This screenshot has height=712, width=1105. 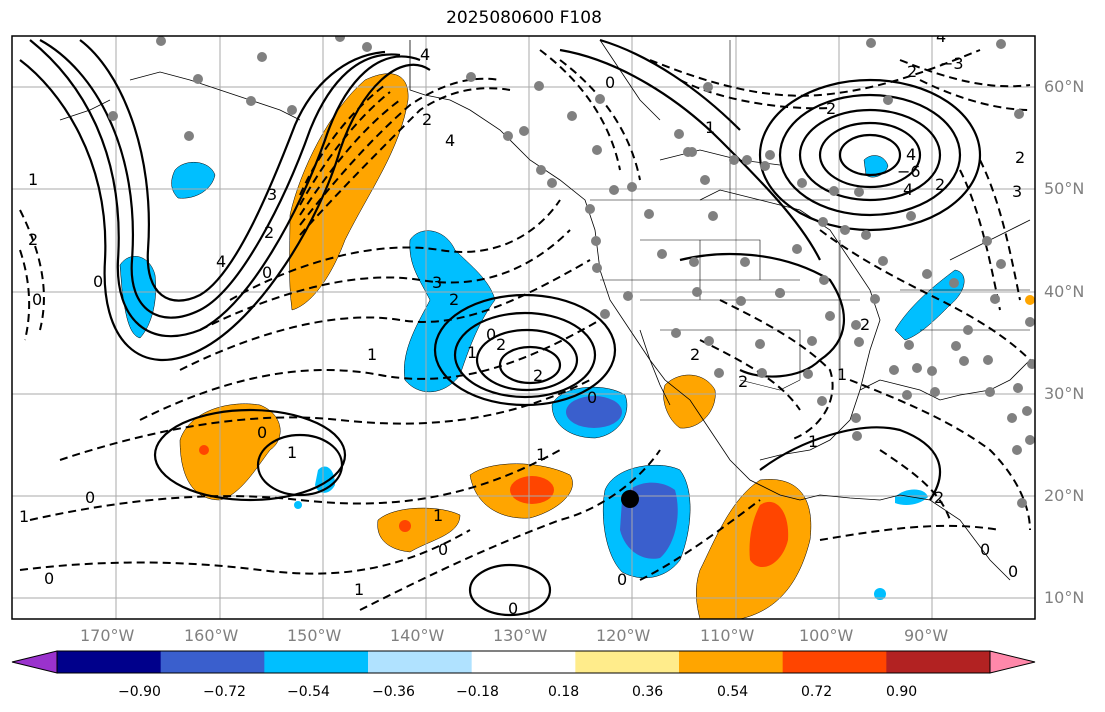 I want to click on colorbar-tick-label: −0.54, so click(x=308, y=692).